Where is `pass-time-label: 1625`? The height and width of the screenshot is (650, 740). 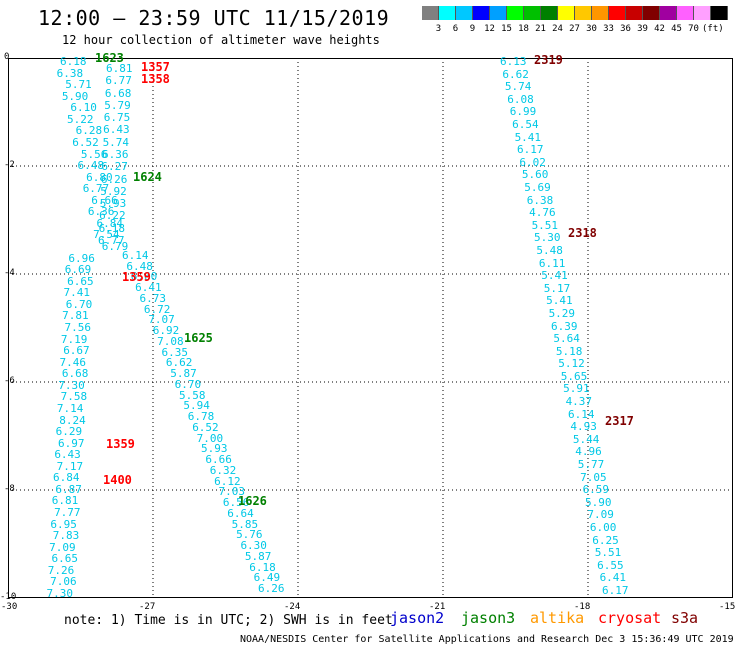 pass-time-label: 1625 is located at coordinates (198, 338).